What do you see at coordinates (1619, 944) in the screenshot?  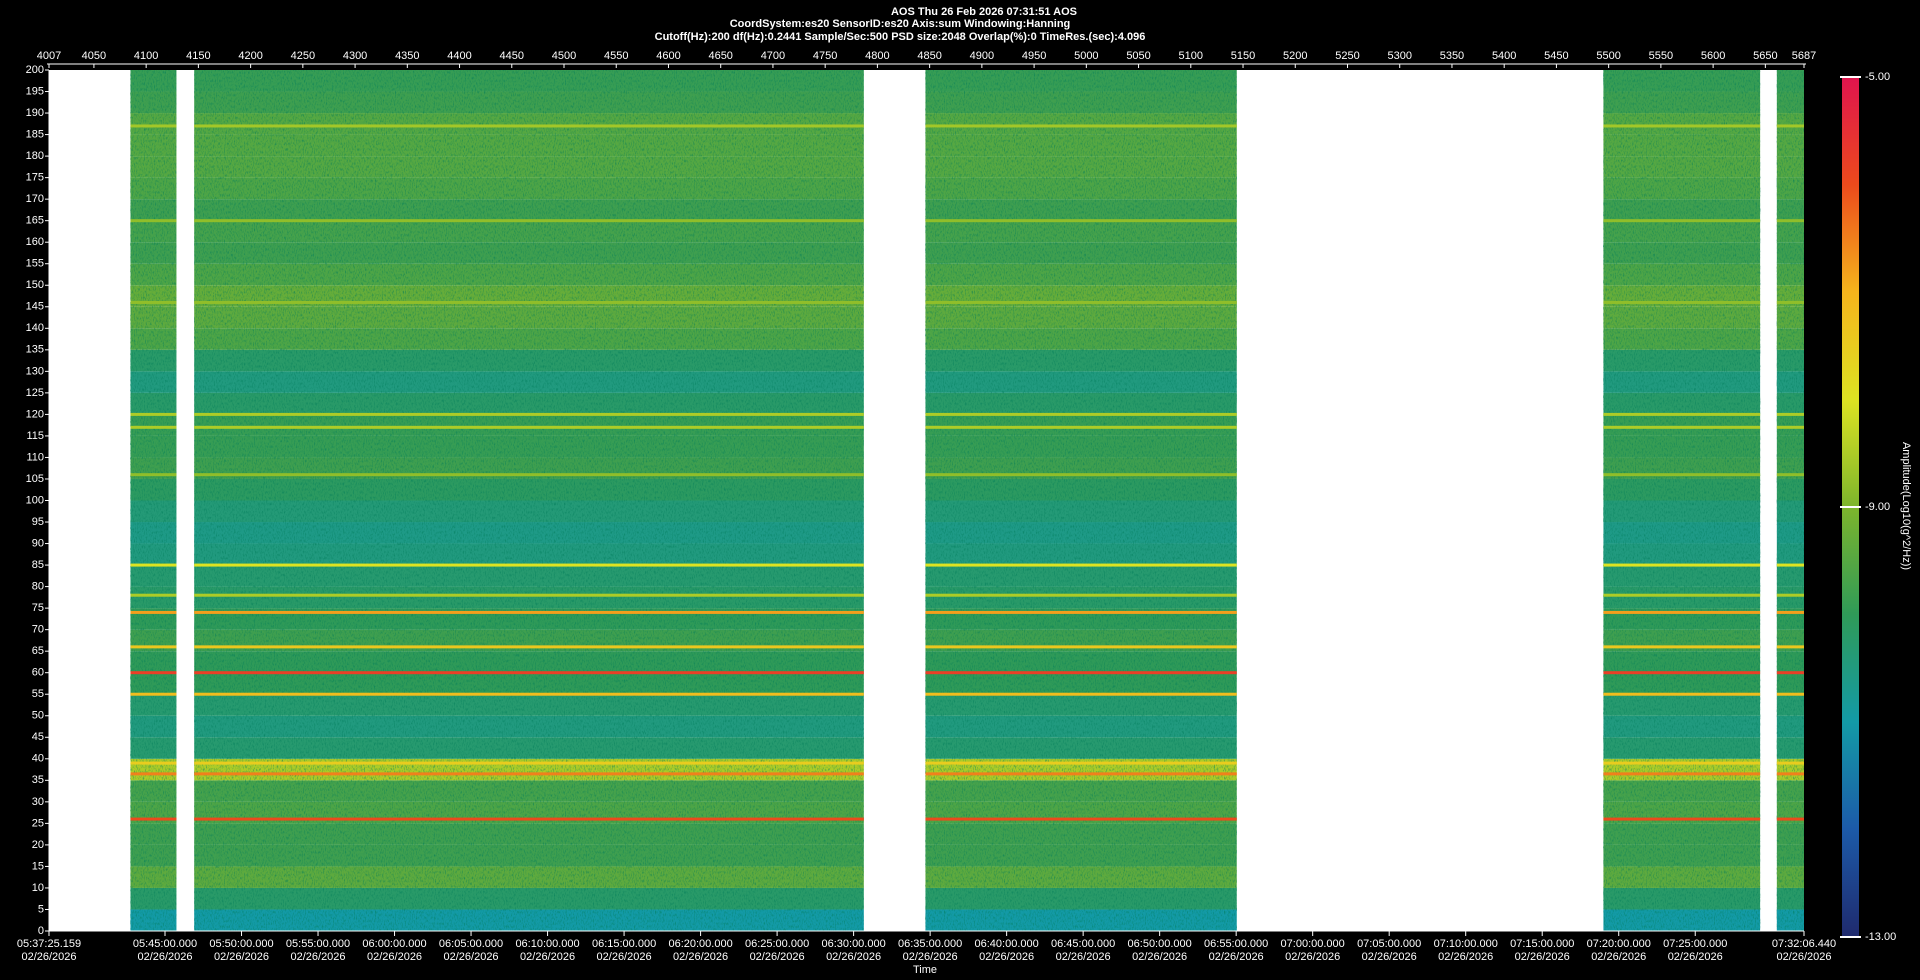 I see `time-tick-label: 07:20:00.000` at bounding box center [1619, 944].